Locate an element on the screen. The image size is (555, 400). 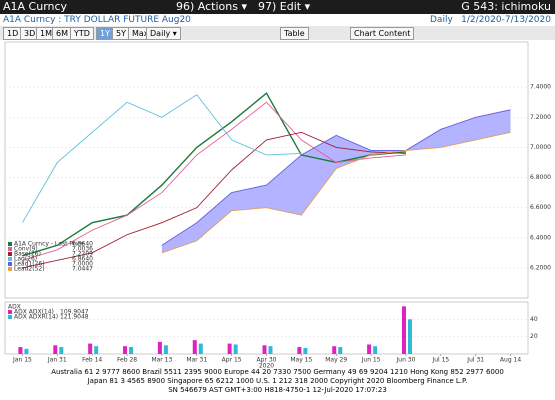
legend-label: A1A Curncy - Last Price is located at coordinates (49, 244).